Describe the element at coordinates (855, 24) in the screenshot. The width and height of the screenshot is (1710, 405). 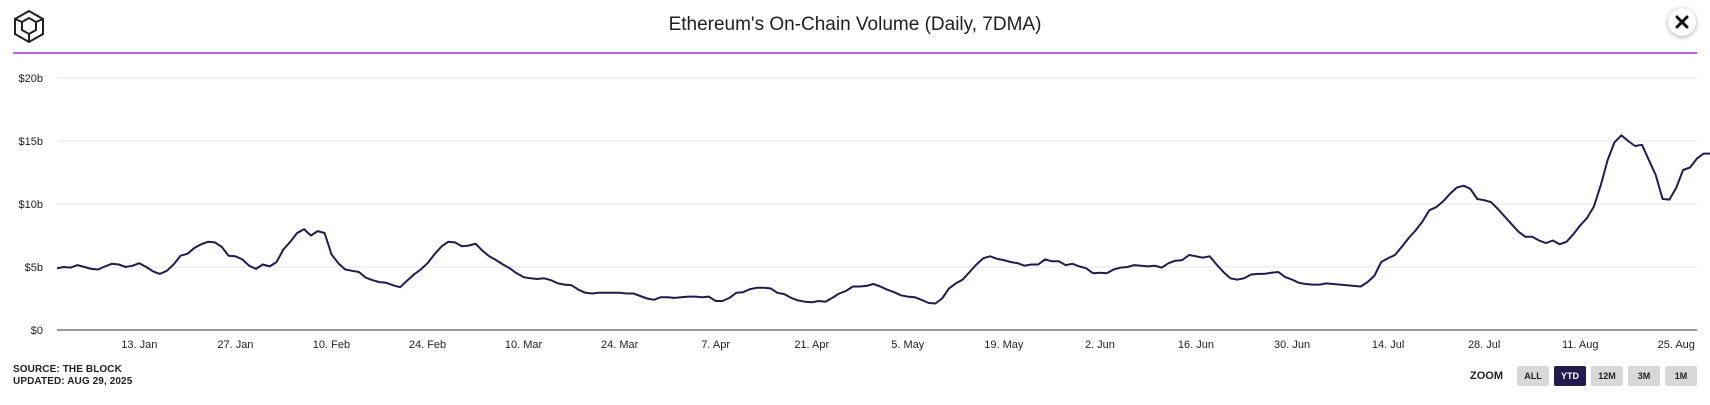
I see `chart-title: Ethereum's On-Chain Volume (Daily, 7DMA)` at that location.